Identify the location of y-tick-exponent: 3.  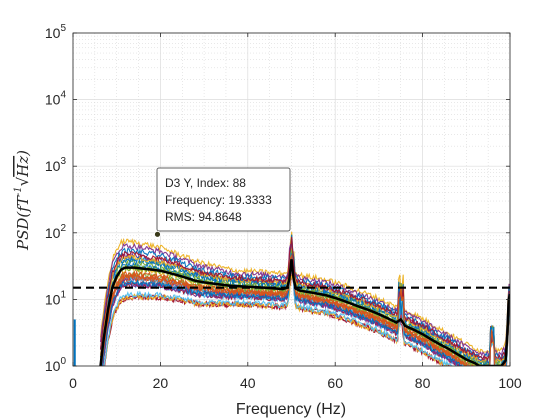
(63, 161).